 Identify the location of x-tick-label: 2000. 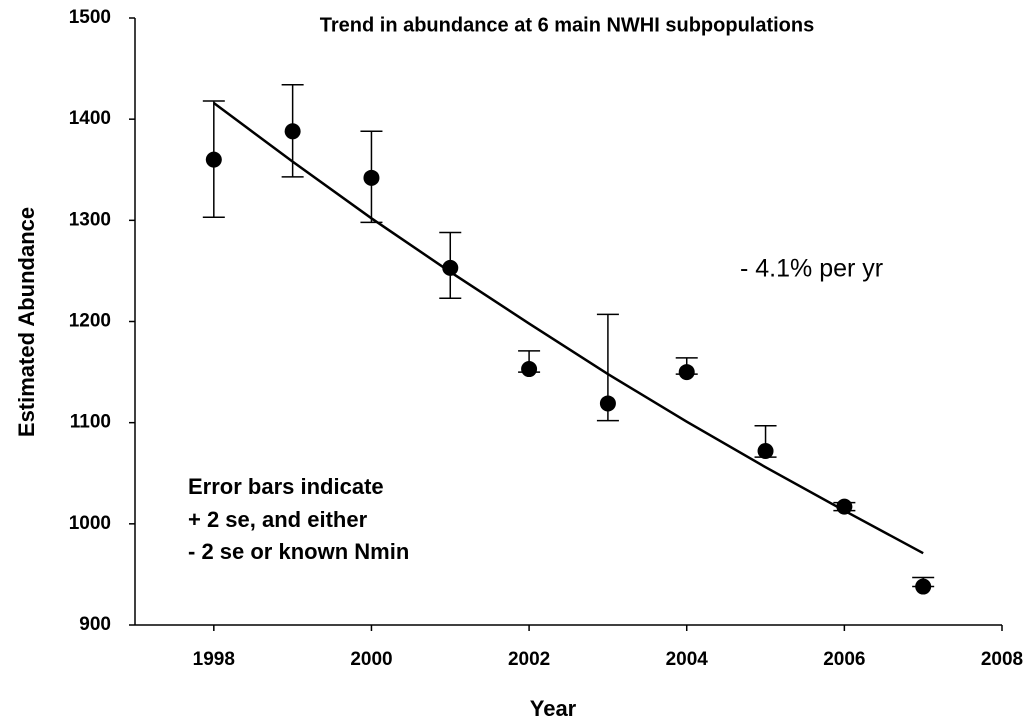
(371, 659).